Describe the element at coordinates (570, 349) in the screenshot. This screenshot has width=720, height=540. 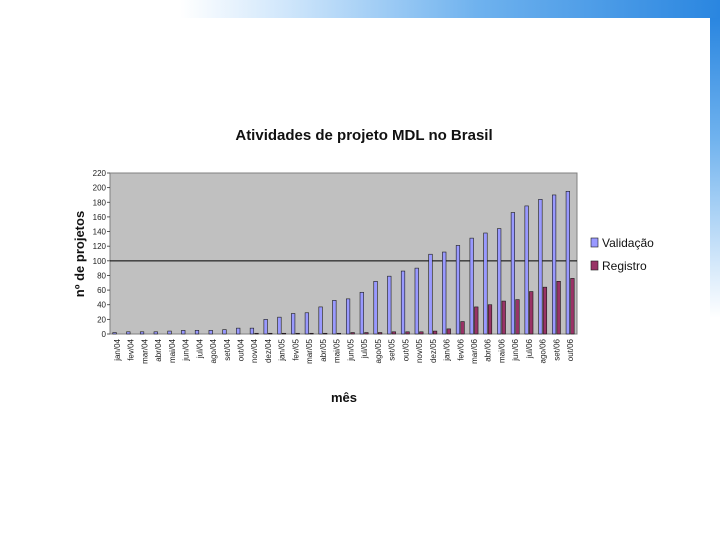
I see `x-tick-label: out/06` at that location.